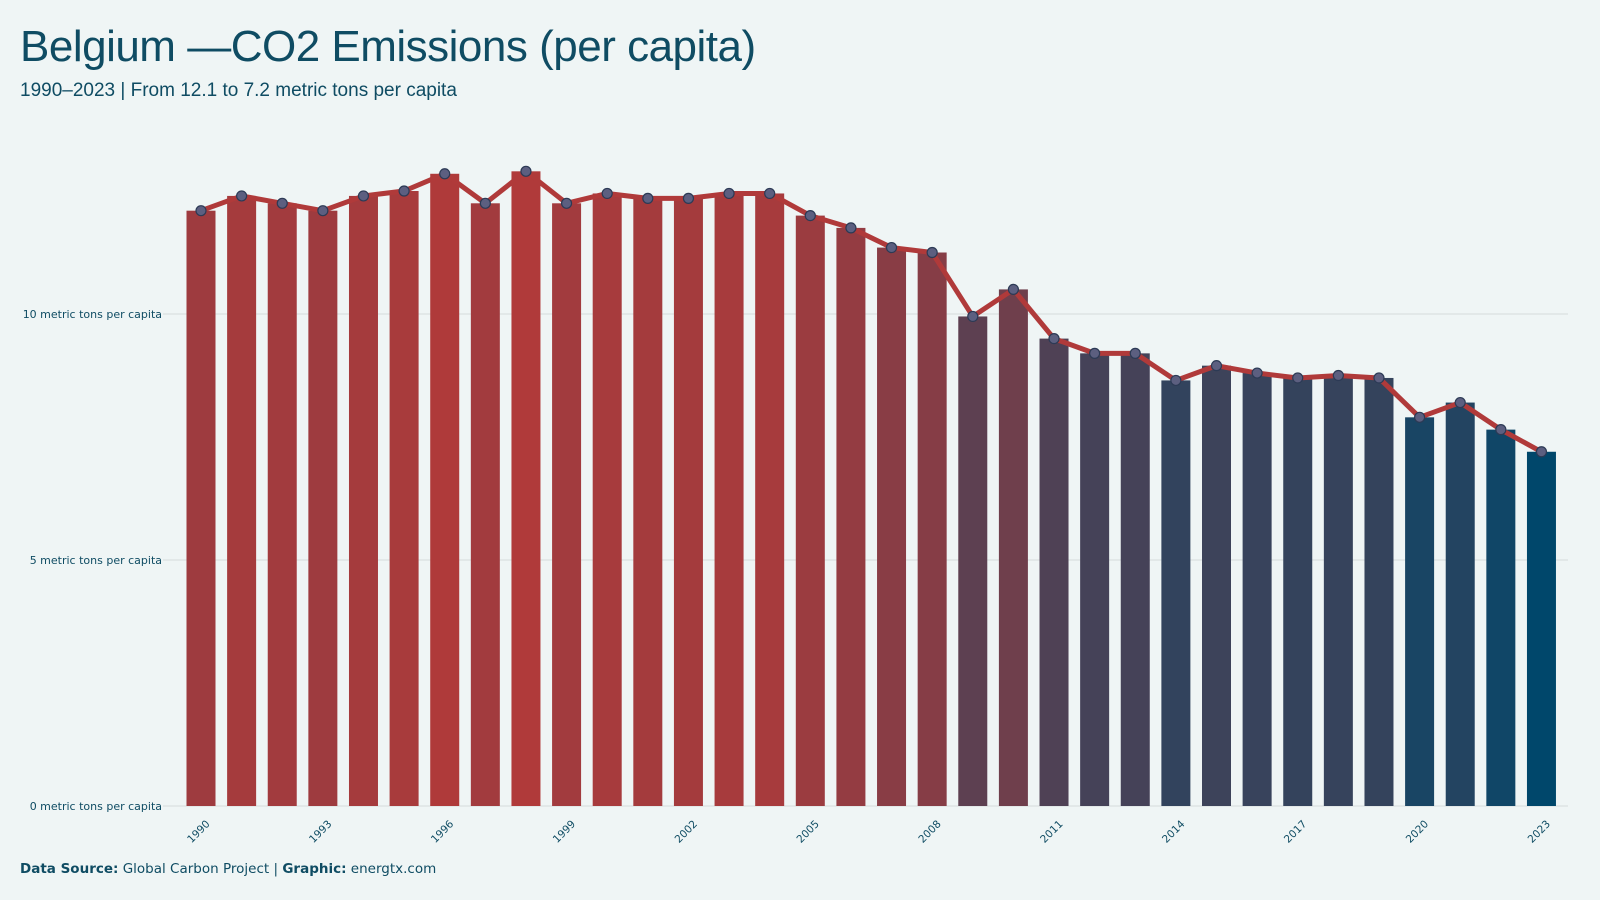 This screenshot has width=1600, height=900. Describe the element at coordinates (69, 869) in the screenshot. I see `source-label: Data Source:` at that location.